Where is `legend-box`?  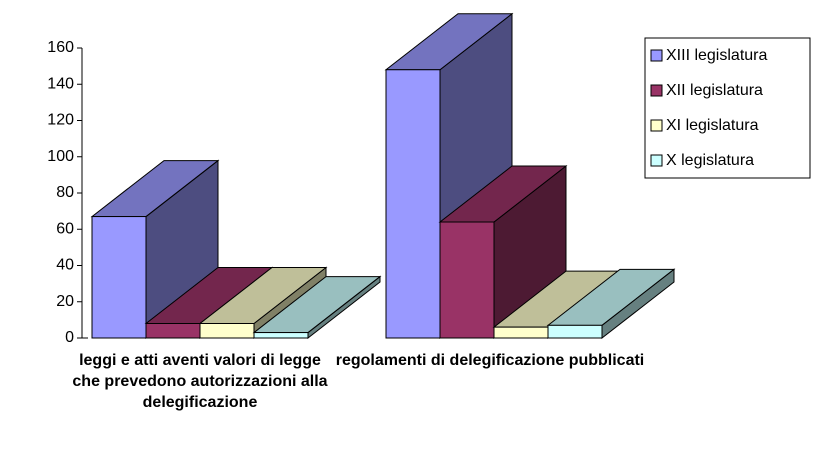 legend-box is located at coordinates (727, 108).